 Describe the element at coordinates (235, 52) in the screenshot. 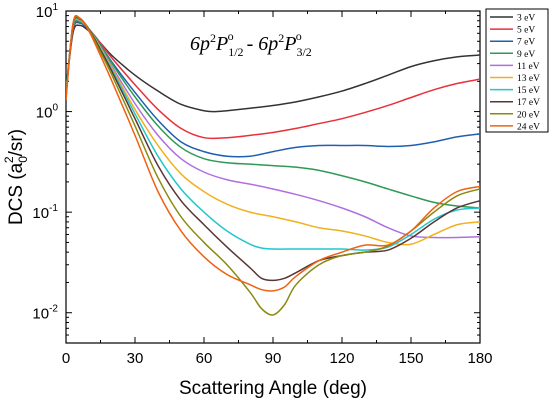

I see `title-left-sub: 1/2` at that location.